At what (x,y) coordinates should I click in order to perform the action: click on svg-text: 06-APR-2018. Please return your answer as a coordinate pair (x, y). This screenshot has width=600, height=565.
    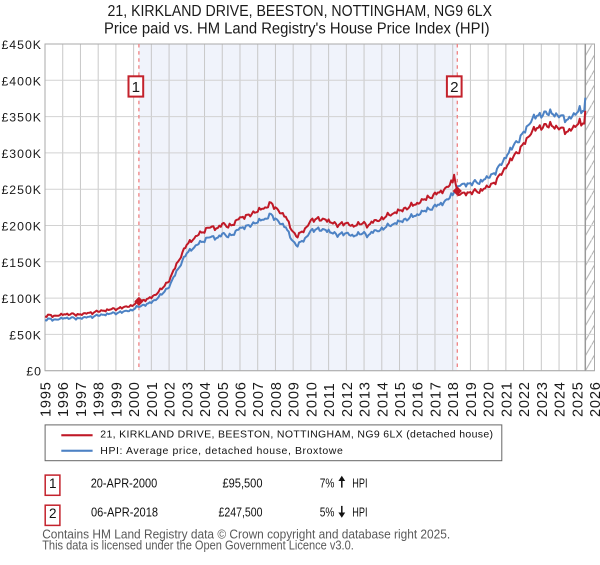
    Looking at the image, I should click on (124, 512).